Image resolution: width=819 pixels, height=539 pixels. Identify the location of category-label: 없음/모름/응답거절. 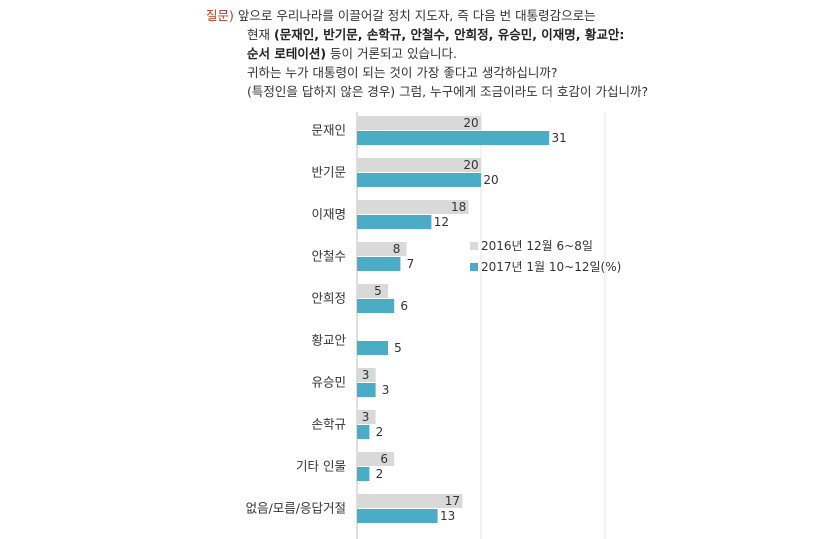
(296, 508).